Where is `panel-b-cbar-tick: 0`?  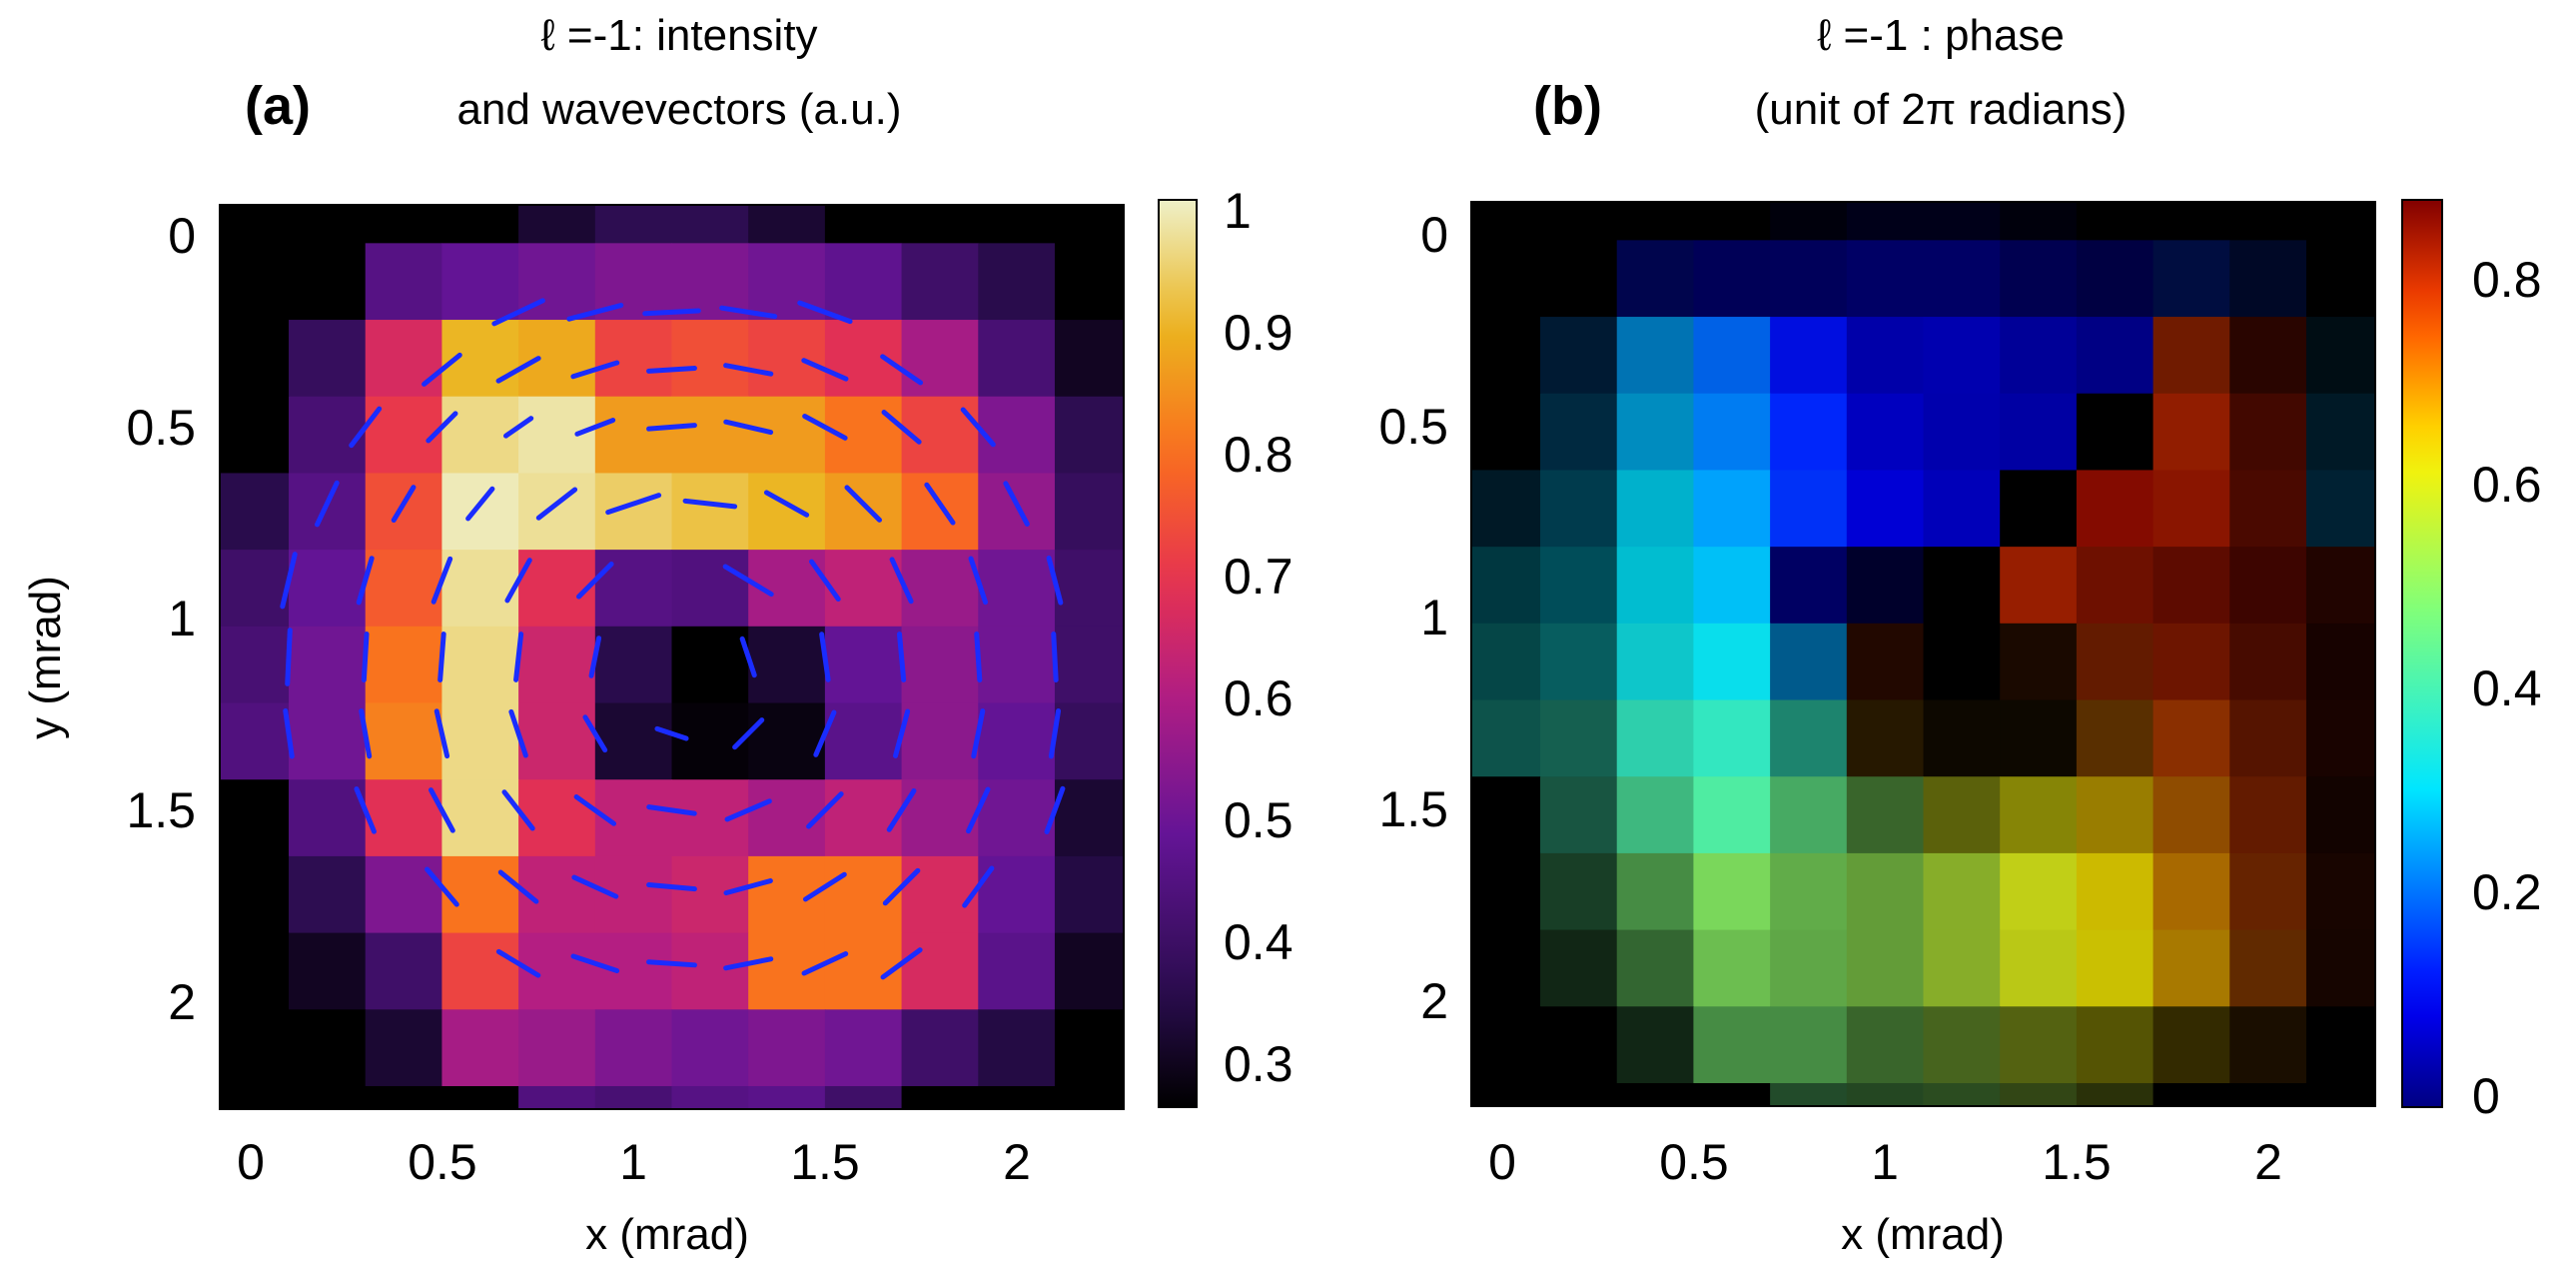
panel-b-cbar-tick: 0 is located at coordinates (2486, 1096).